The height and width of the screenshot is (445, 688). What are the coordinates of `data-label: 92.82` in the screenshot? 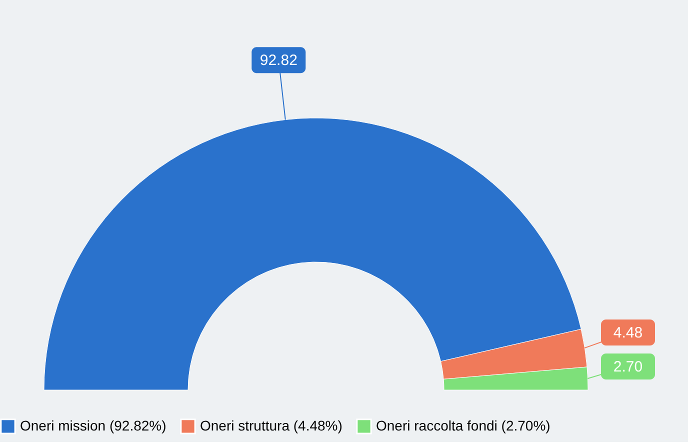 It's located at (279, 61).